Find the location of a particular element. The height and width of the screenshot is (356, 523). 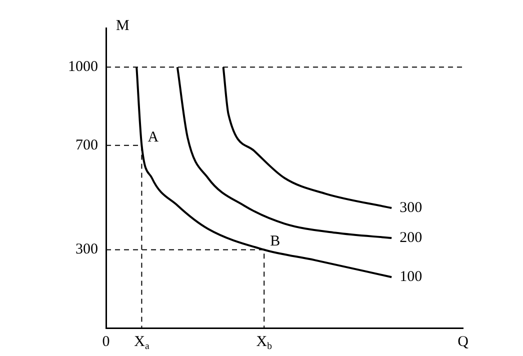

x-tick-label: 0 is located at coordinates (106, 342).